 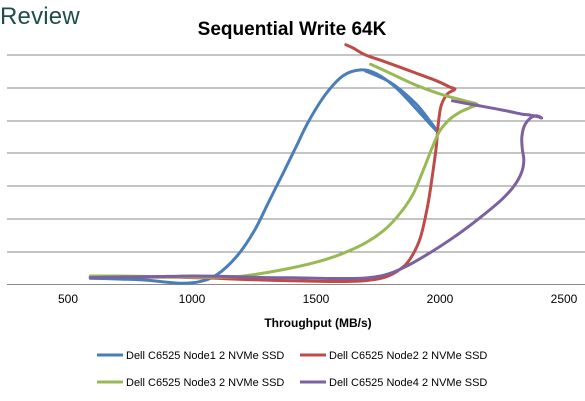 I want to click on legend-item-node2: Dell C6525 Node2 2 NVMe SSD, so click(x=393, y=356).